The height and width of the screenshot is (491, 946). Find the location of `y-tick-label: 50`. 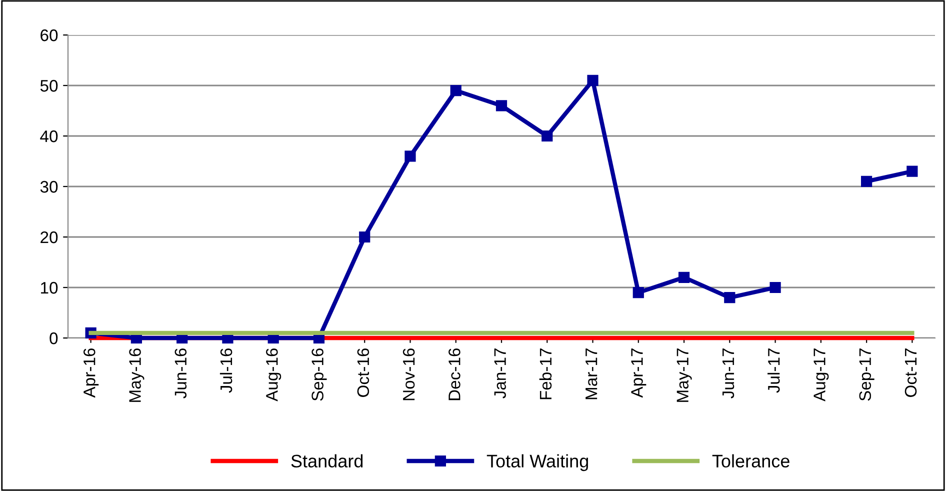

y-tick-label: 50 is located at coordinates (49, 86).